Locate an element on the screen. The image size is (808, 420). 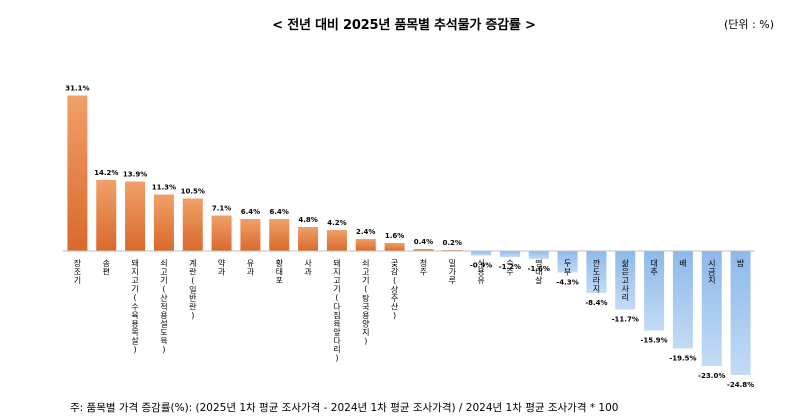
value-label-2: 14.2% is located at coordinates (106, 173).